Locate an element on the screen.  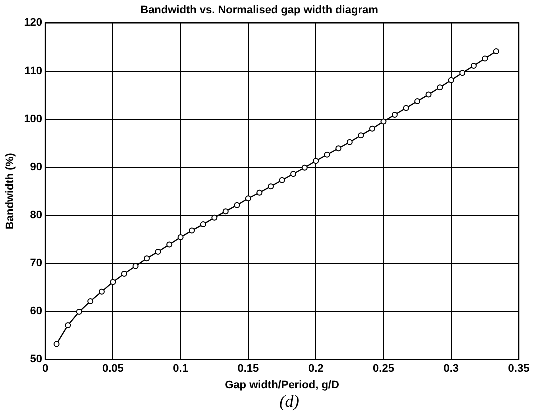
y-tick-label: 70 is located at coordinates (36, 264).